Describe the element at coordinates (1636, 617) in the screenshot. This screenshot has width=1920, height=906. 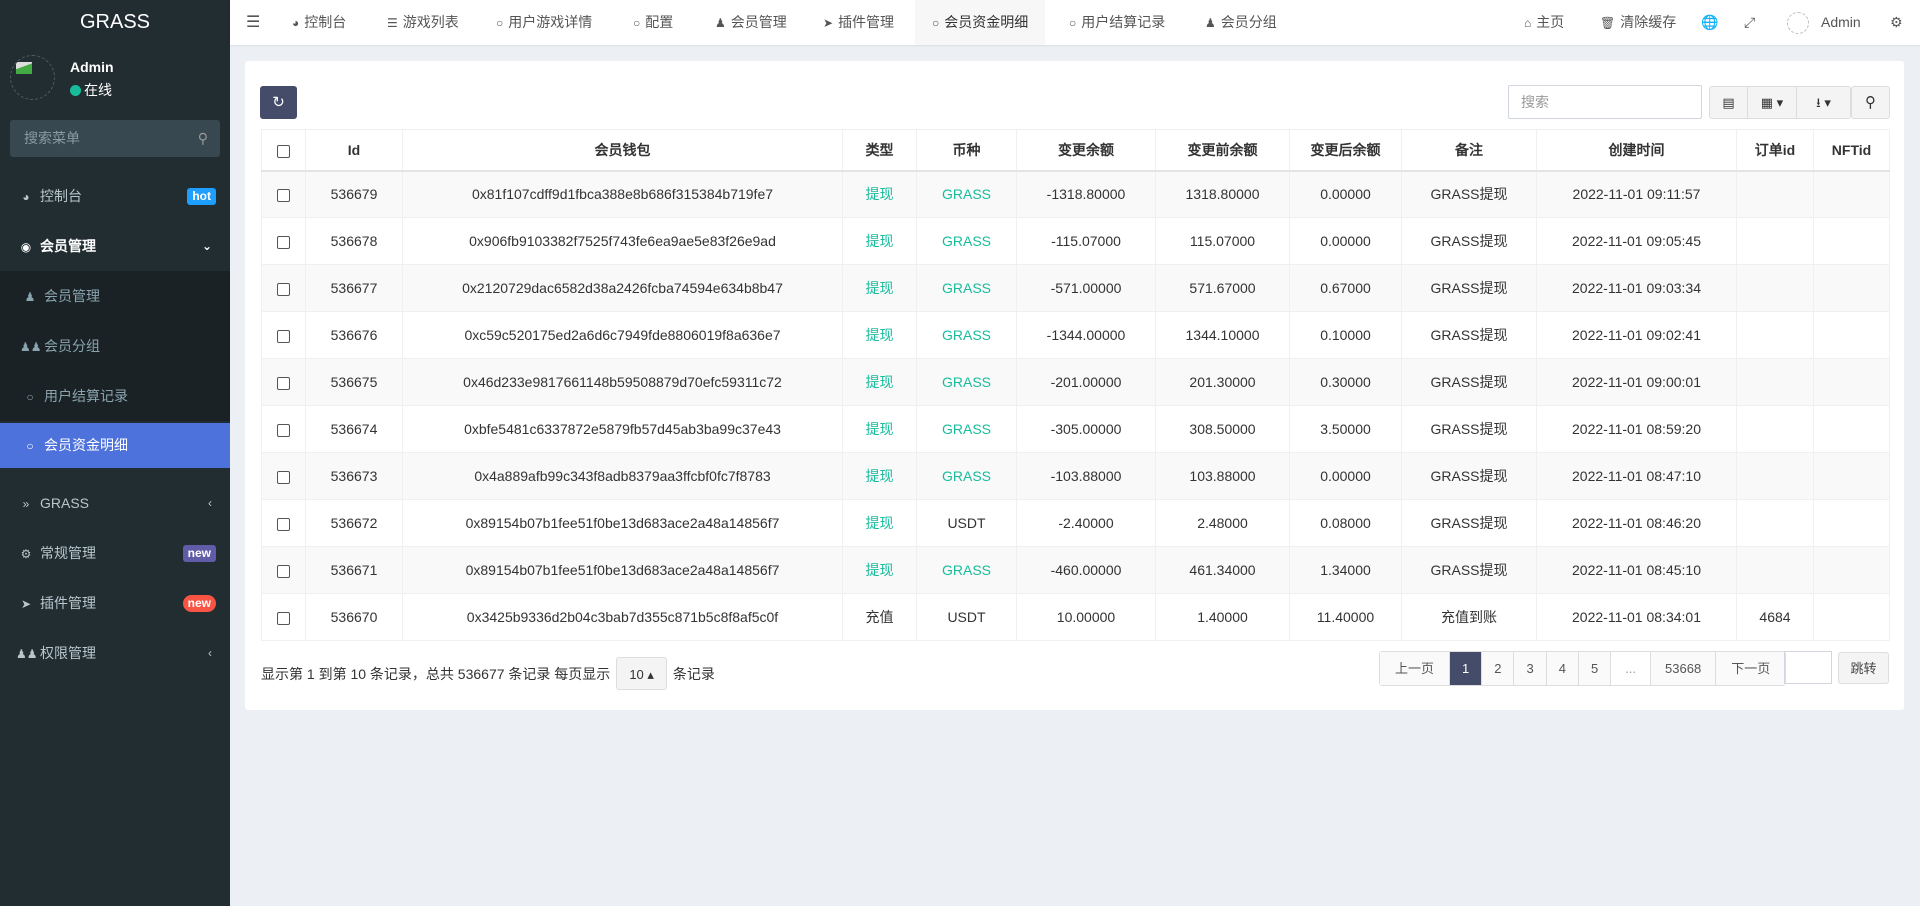
I see `table-cell: 2022-11-01 08:34:01` at that location.